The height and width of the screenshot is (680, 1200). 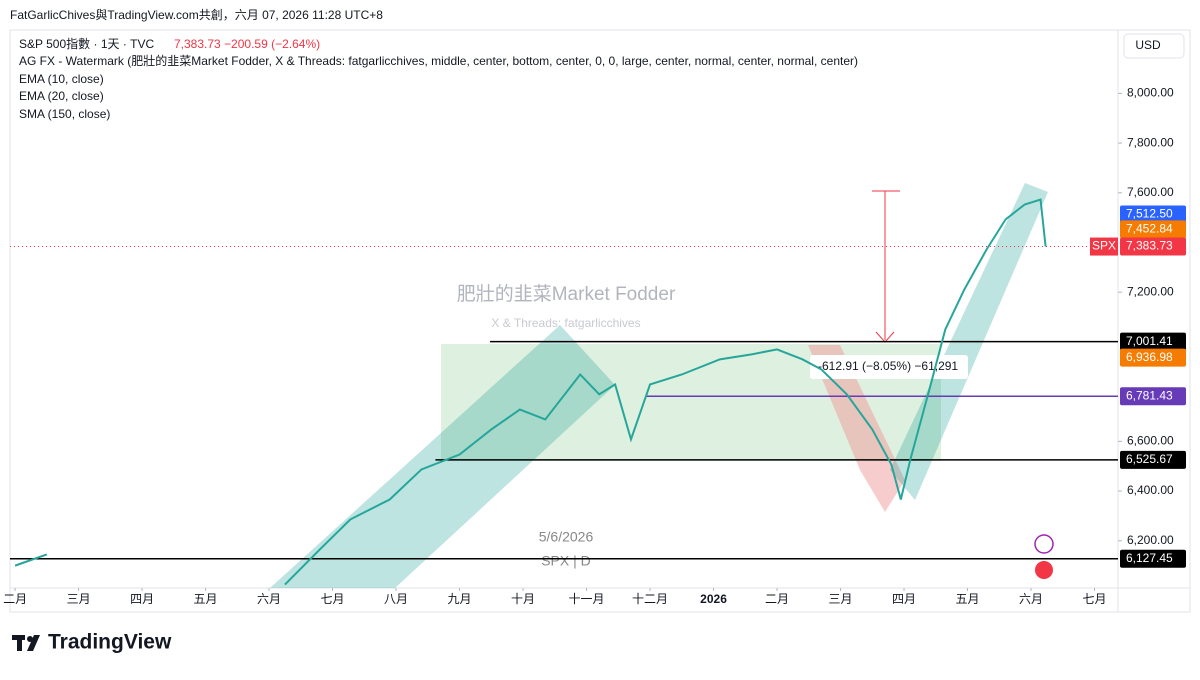 What do you see at coordinates (61, 96) in the screenshot?
I see `legend-indicator: EMA (20, close)` at bounding box center [61, 96].